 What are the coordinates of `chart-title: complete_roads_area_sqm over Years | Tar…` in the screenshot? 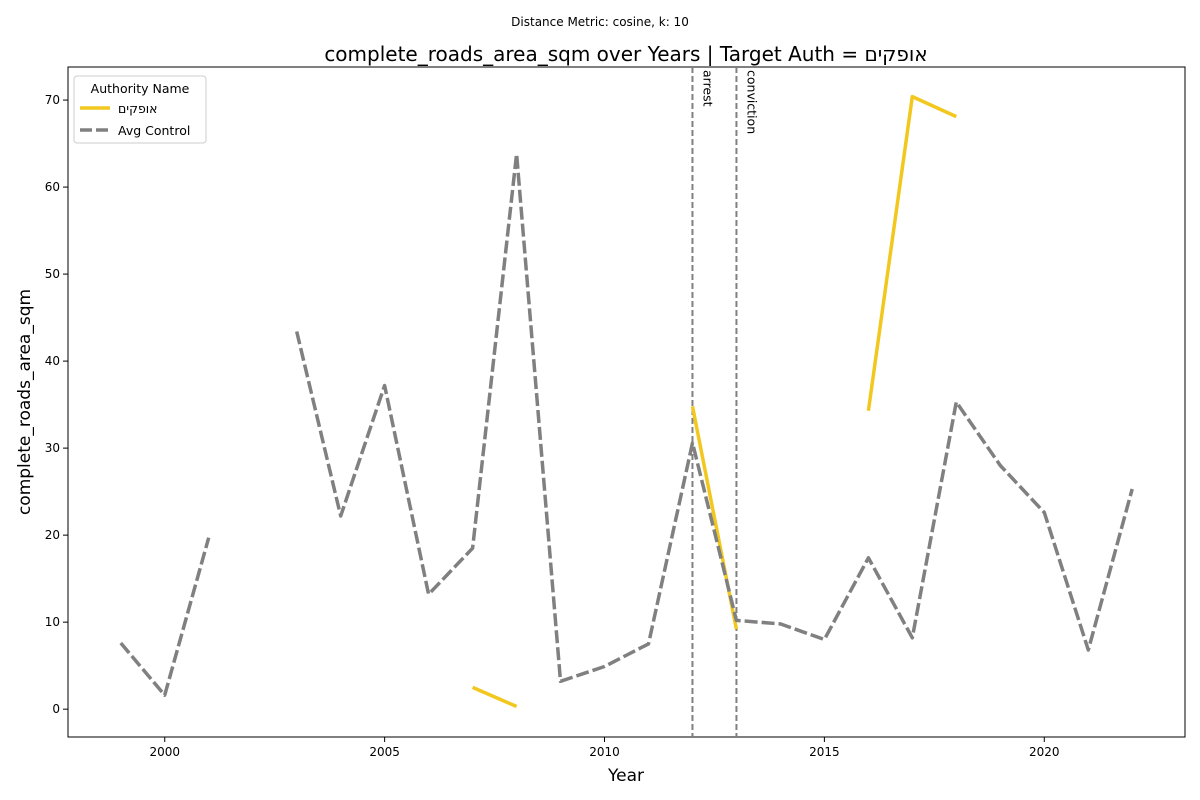 It's located at (625, 54).